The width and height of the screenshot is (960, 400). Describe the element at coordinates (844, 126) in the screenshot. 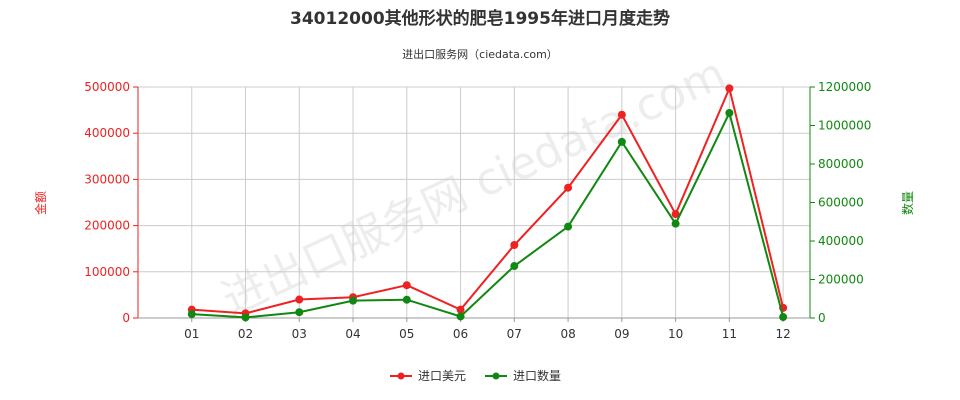

I see `right-tick-label: 1000000` at that location.